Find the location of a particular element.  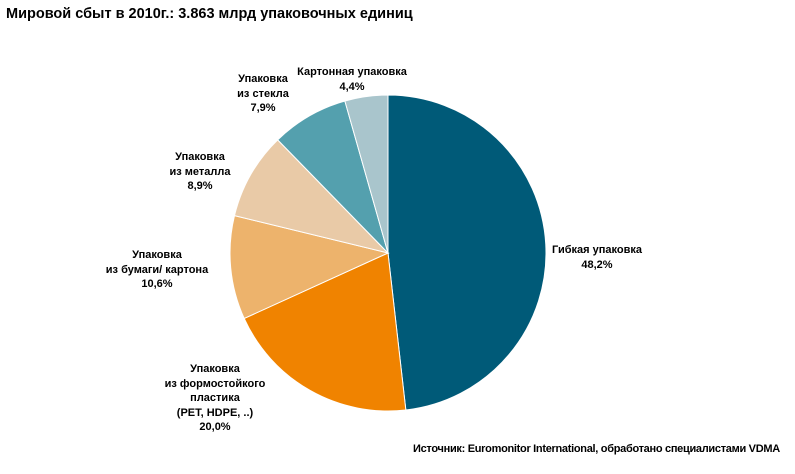

slice-name-line: из металла is located at coordinates (200, 171).